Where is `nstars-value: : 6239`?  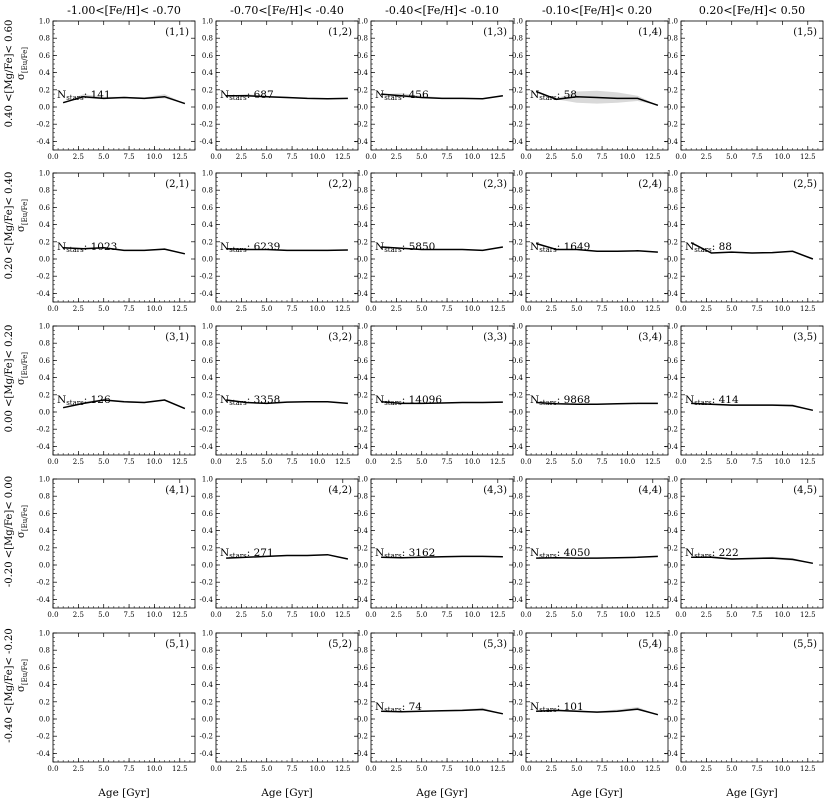
nstars-value: : 6239 is located at coordinates (264, 247).